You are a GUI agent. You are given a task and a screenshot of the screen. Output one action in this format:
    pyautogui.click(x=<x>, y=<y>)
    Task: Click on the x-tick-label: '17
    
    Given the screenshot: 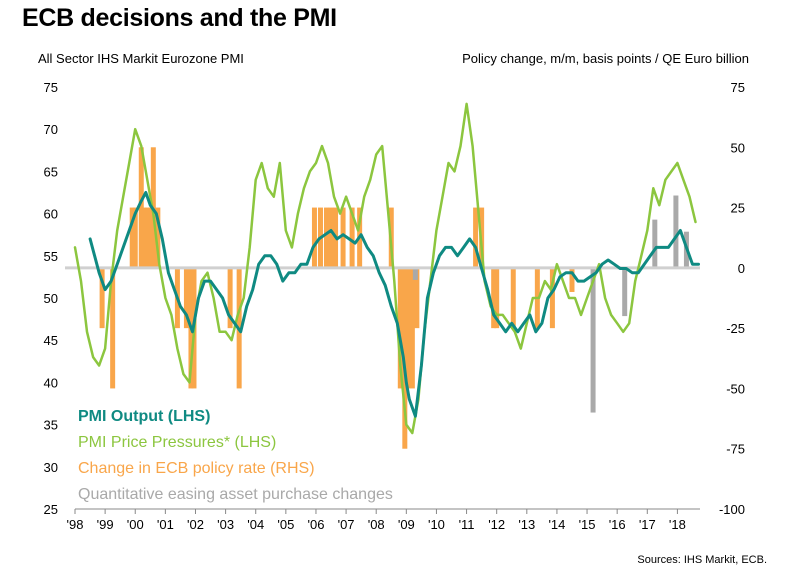 What is the action you would take?
    pyautogui.click(x=647, y=524)
    